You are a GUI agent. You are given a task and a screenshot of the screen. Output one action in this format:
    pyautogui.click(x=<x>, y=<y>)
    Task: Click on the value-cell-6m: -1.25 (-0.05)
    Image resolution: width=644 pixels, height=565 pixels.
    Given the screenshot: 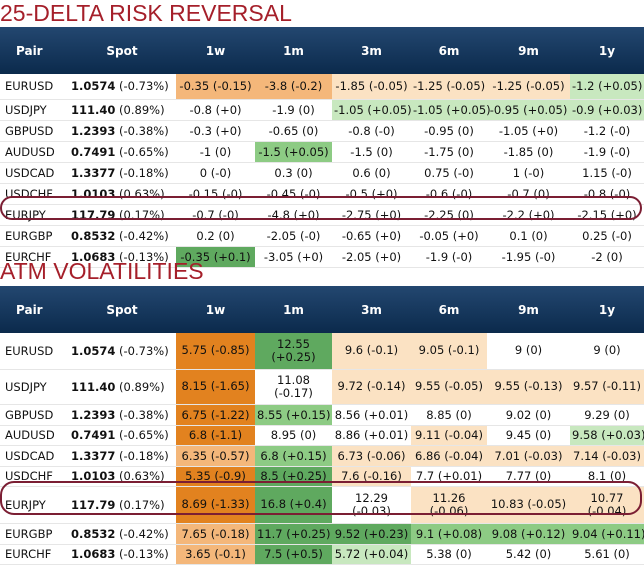 What is the action you would take?
    pyautogui.click(x=449, y=87)
    